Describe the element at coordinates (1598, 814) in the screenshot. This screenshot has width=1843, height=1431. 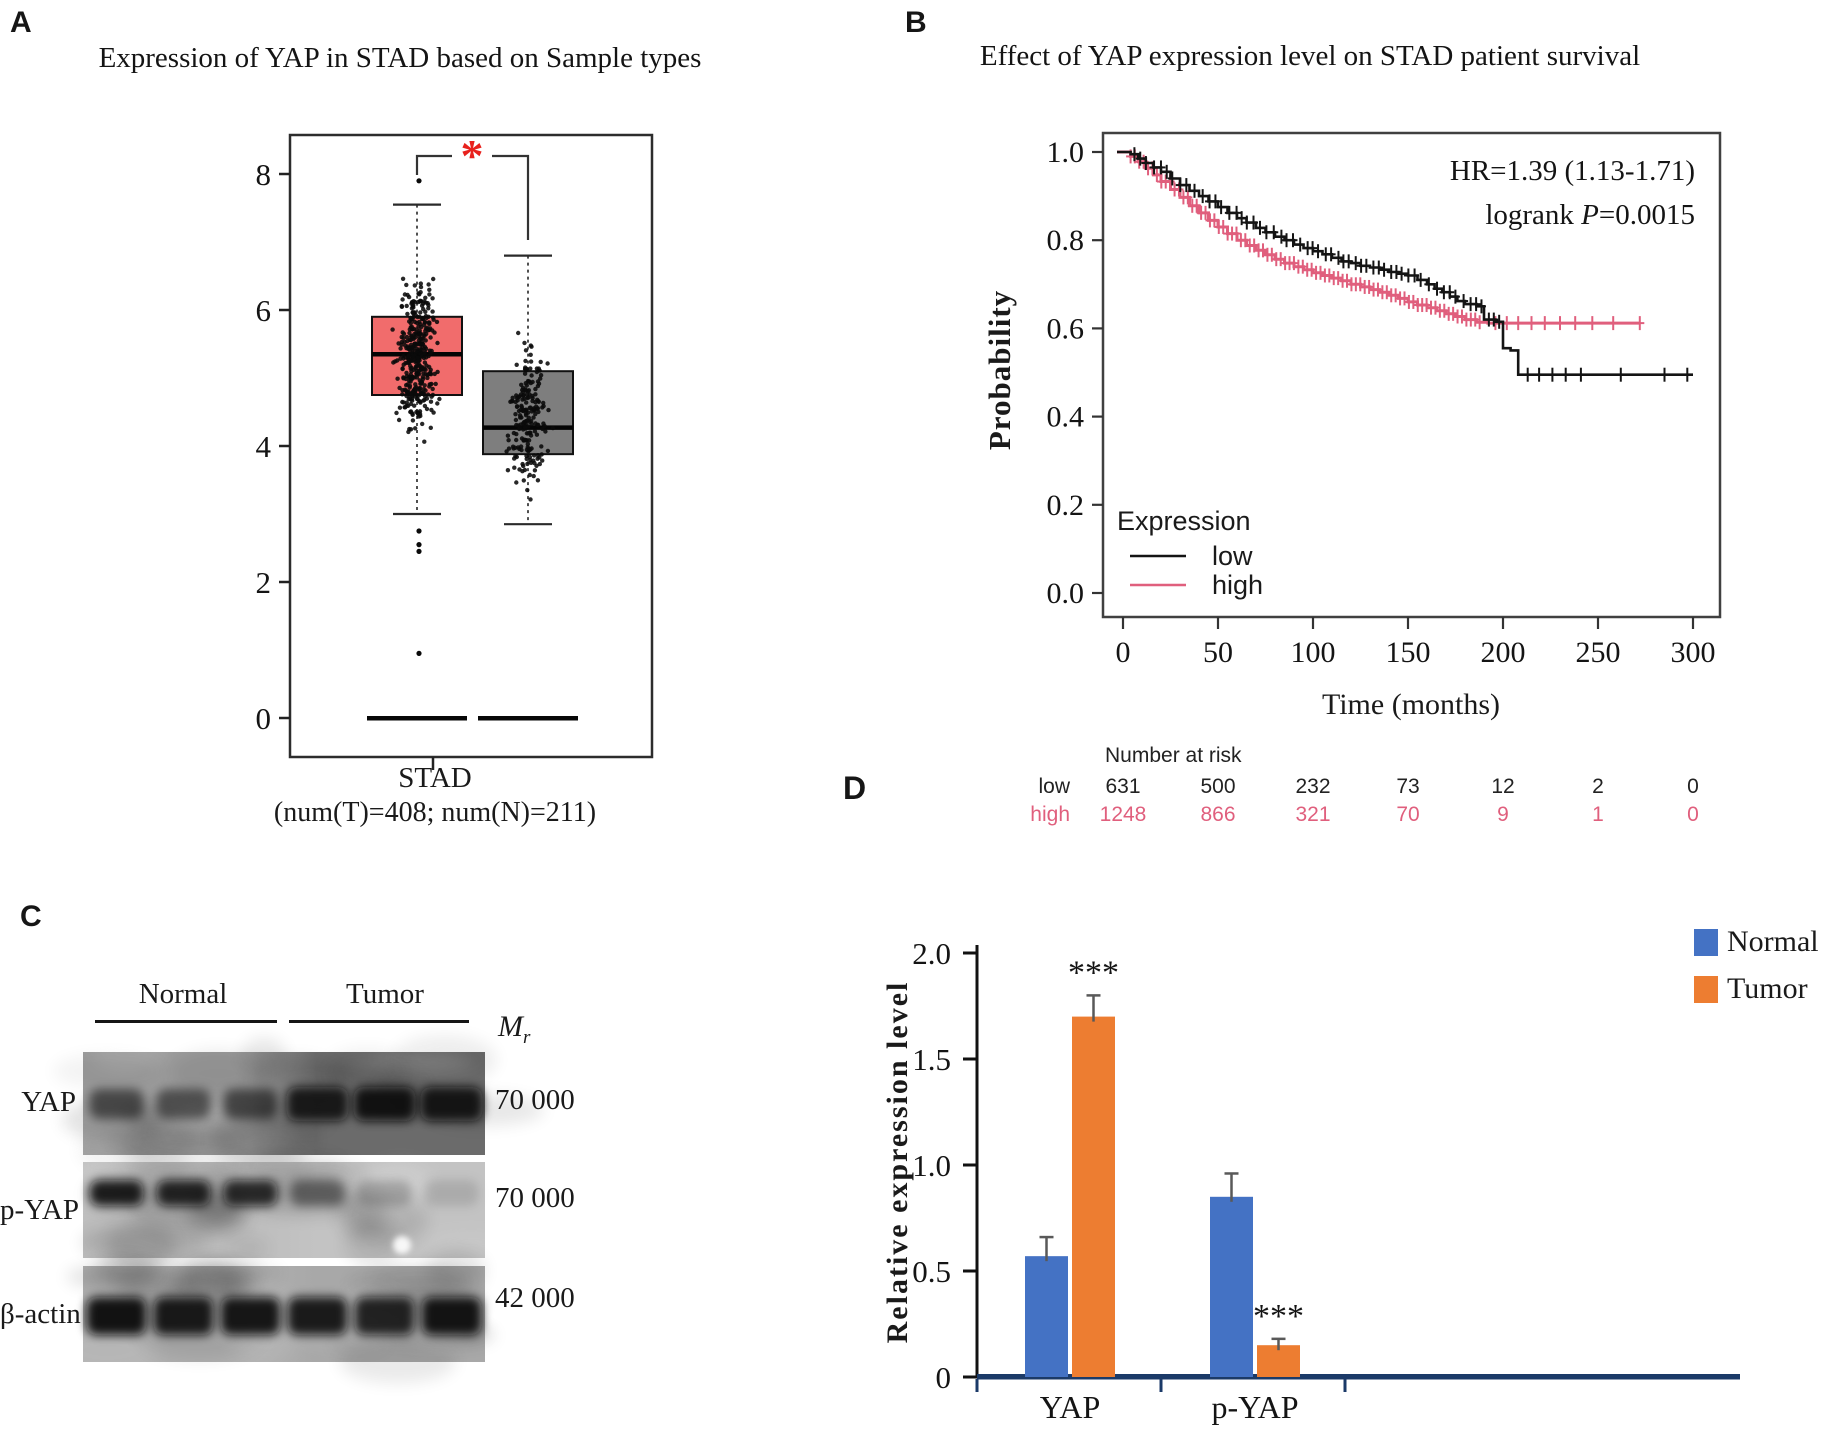
I see `risk-value: 1` at that location.